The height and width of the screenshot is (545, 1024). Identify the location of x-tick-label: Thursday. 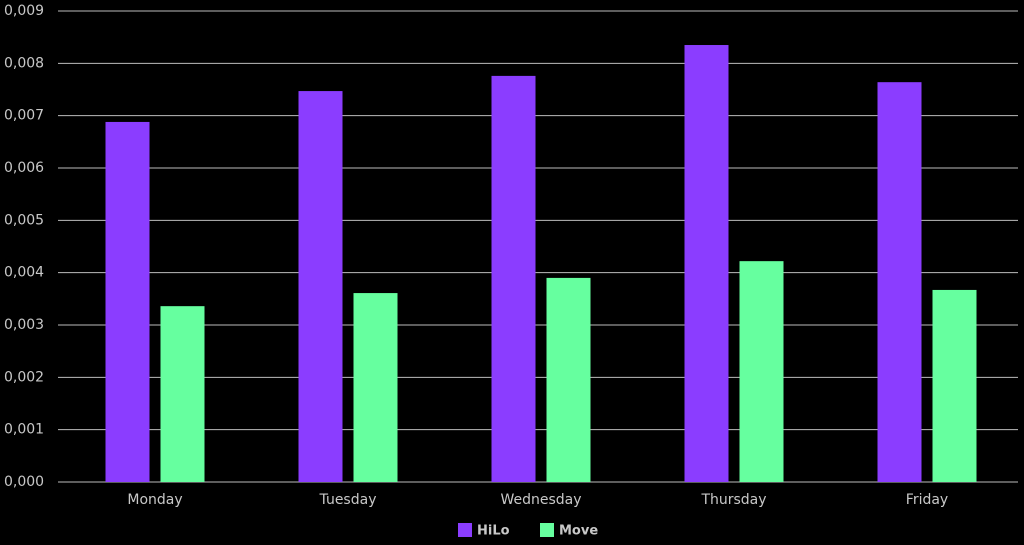
(733, 500).